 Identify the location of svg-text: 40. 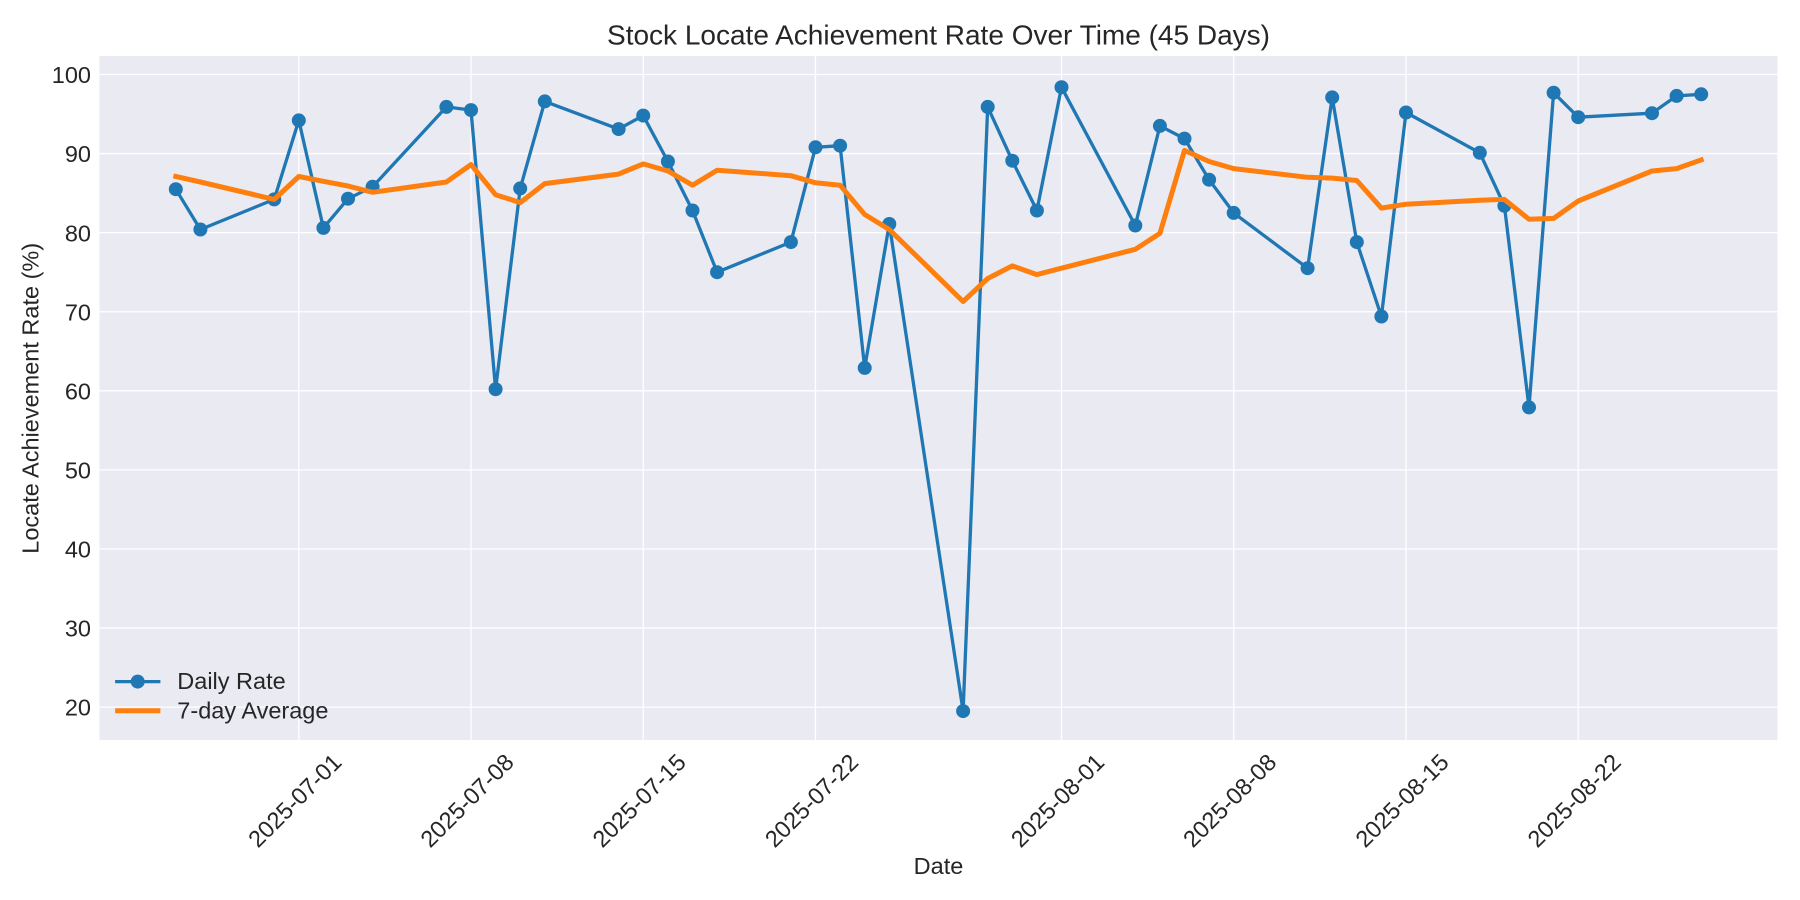
(78, 550).